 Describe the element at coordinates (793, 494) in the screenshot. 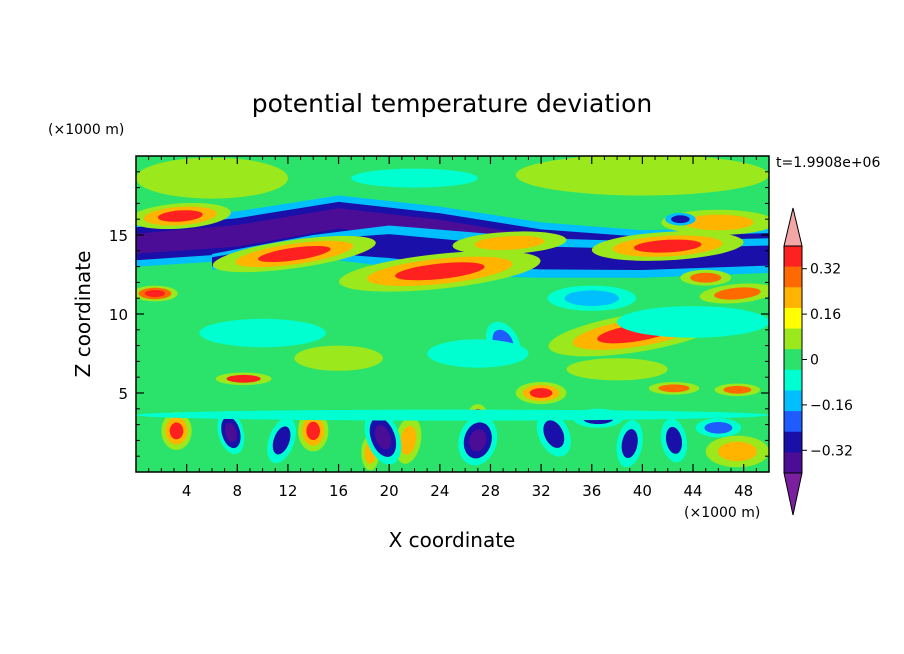

I see `colorbar-bottom-arrow` at that location.